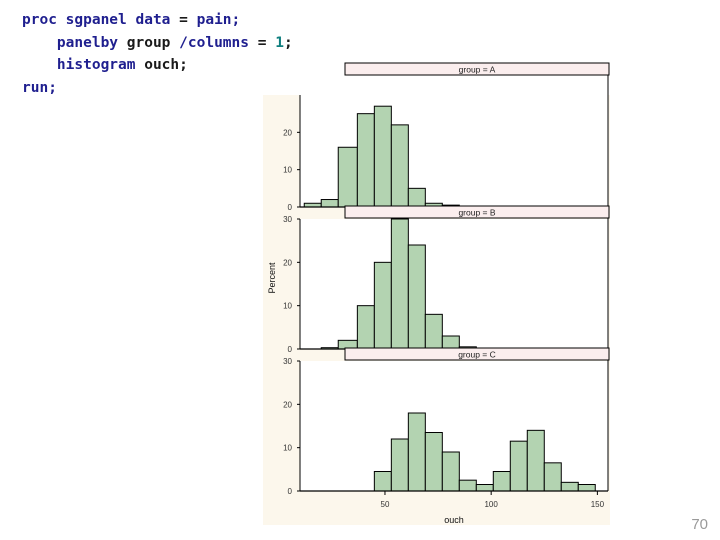 This screenshot has height=540, width=720. Describe the element at coordinates (598, 504) in the screenshot. I see `x-tick-label: 150` at that location.